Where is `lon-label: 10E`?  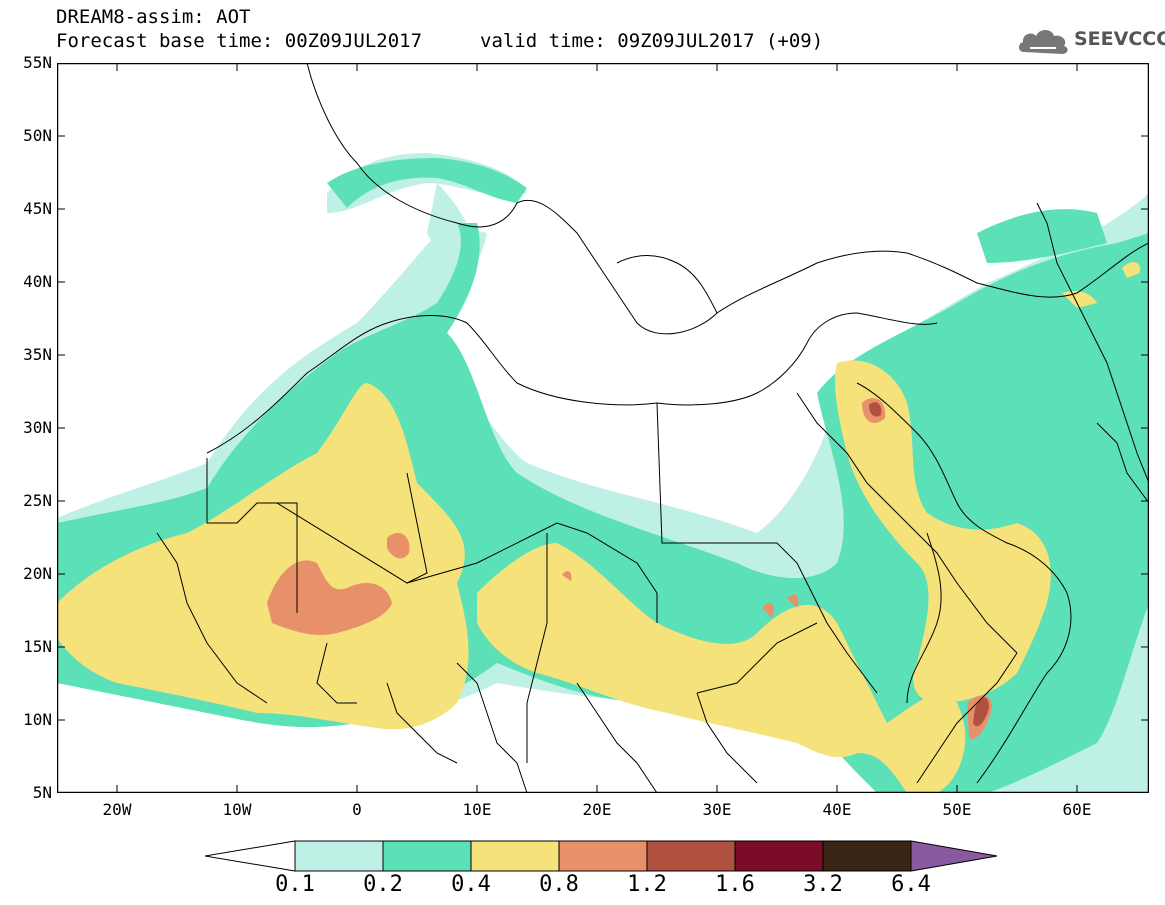
lon-label: 10E is located at coordinates (477, 809).